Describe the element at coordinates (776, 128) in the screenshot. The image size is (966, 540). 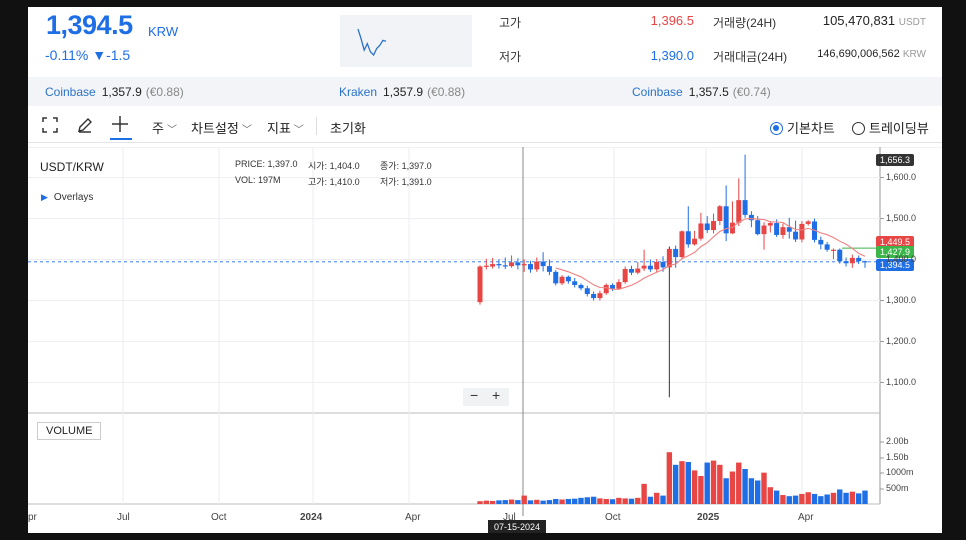
I see `radio-selected-icon` at that location.